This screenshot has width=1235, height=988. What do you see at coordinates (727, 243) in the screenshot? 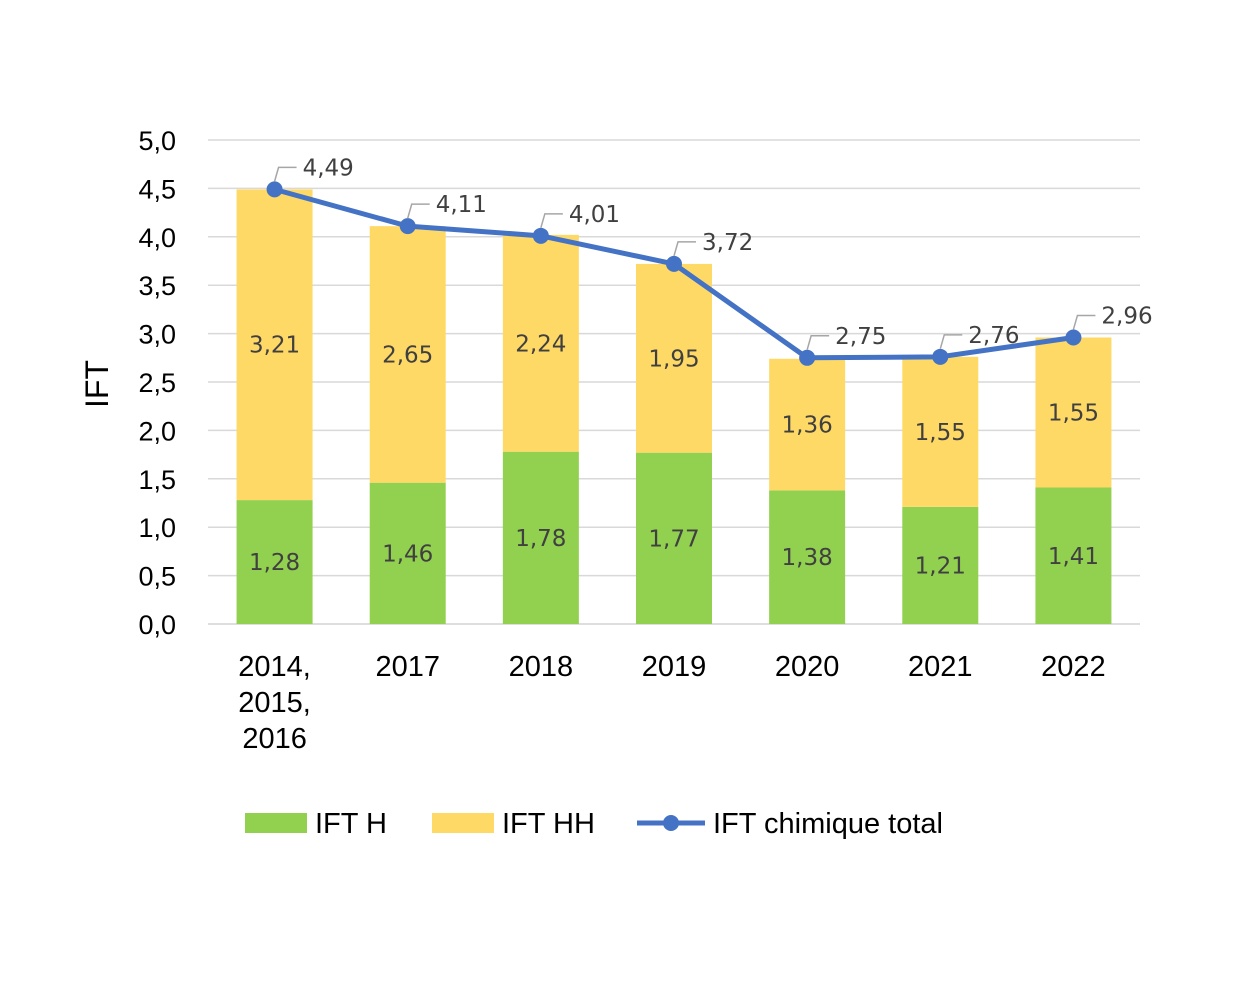
I see `line-data-label: 3,72` at bounding box center [727, 243].